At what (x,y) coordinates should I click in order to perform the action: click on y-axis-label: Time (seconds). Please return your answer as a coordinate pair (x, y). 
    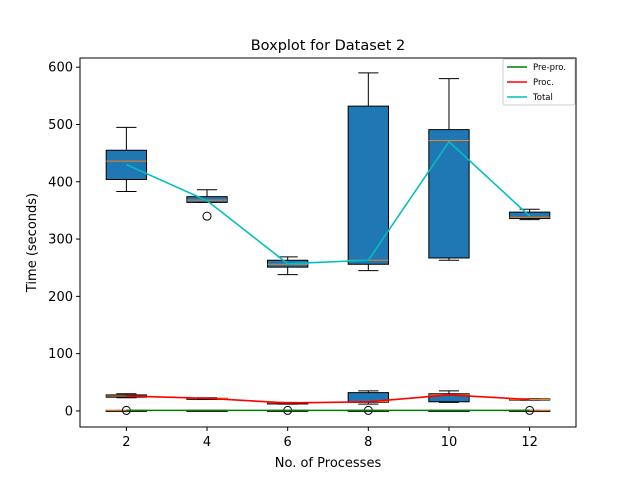
    Looking at the image, I should click on (32, 243).